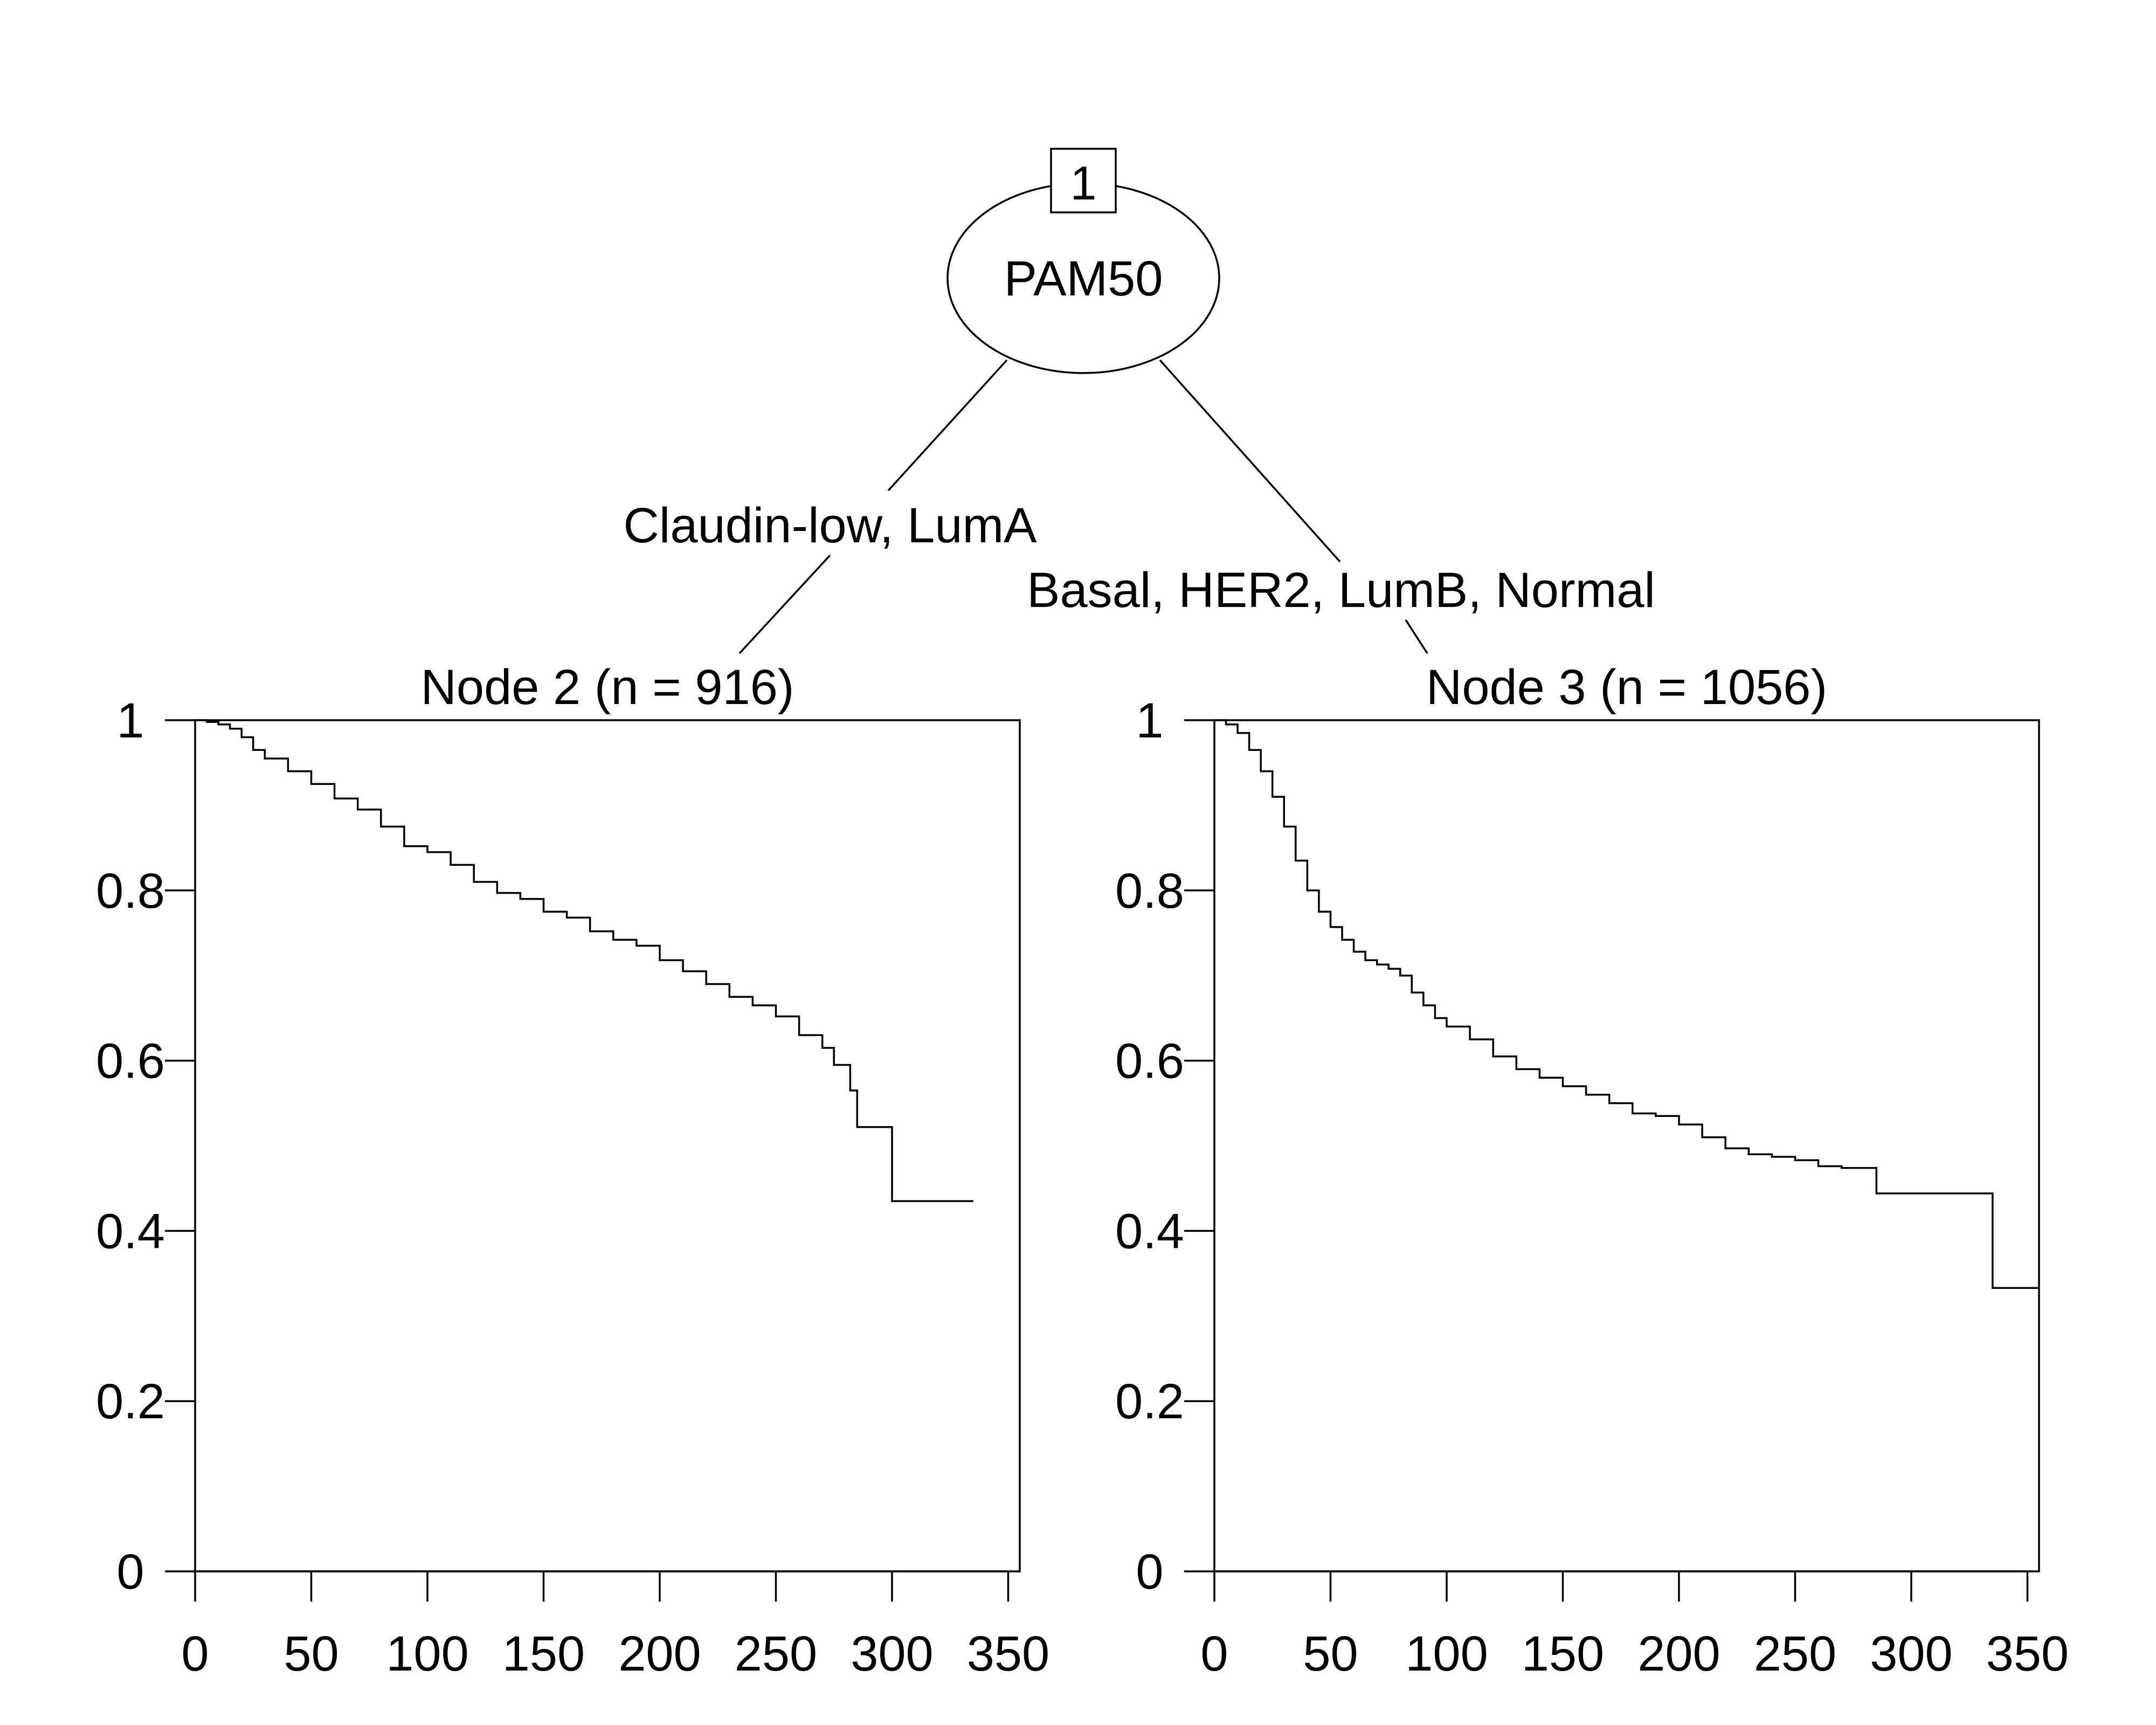  I want to click on y-tick-label-node-2: 0.4, so click(130, 1231).